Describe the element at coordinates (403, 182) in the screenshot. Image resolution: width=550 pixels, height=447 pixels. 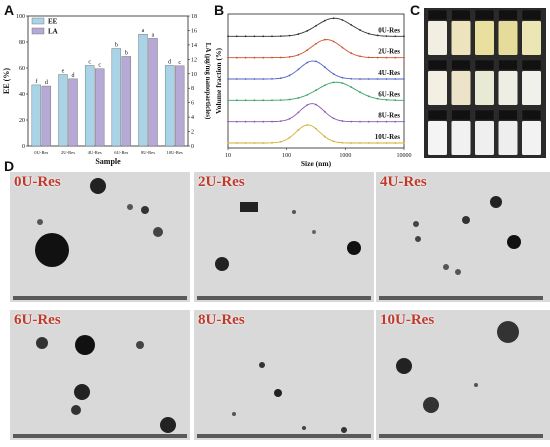
I see `tem-label: 4U-Res` at that location.